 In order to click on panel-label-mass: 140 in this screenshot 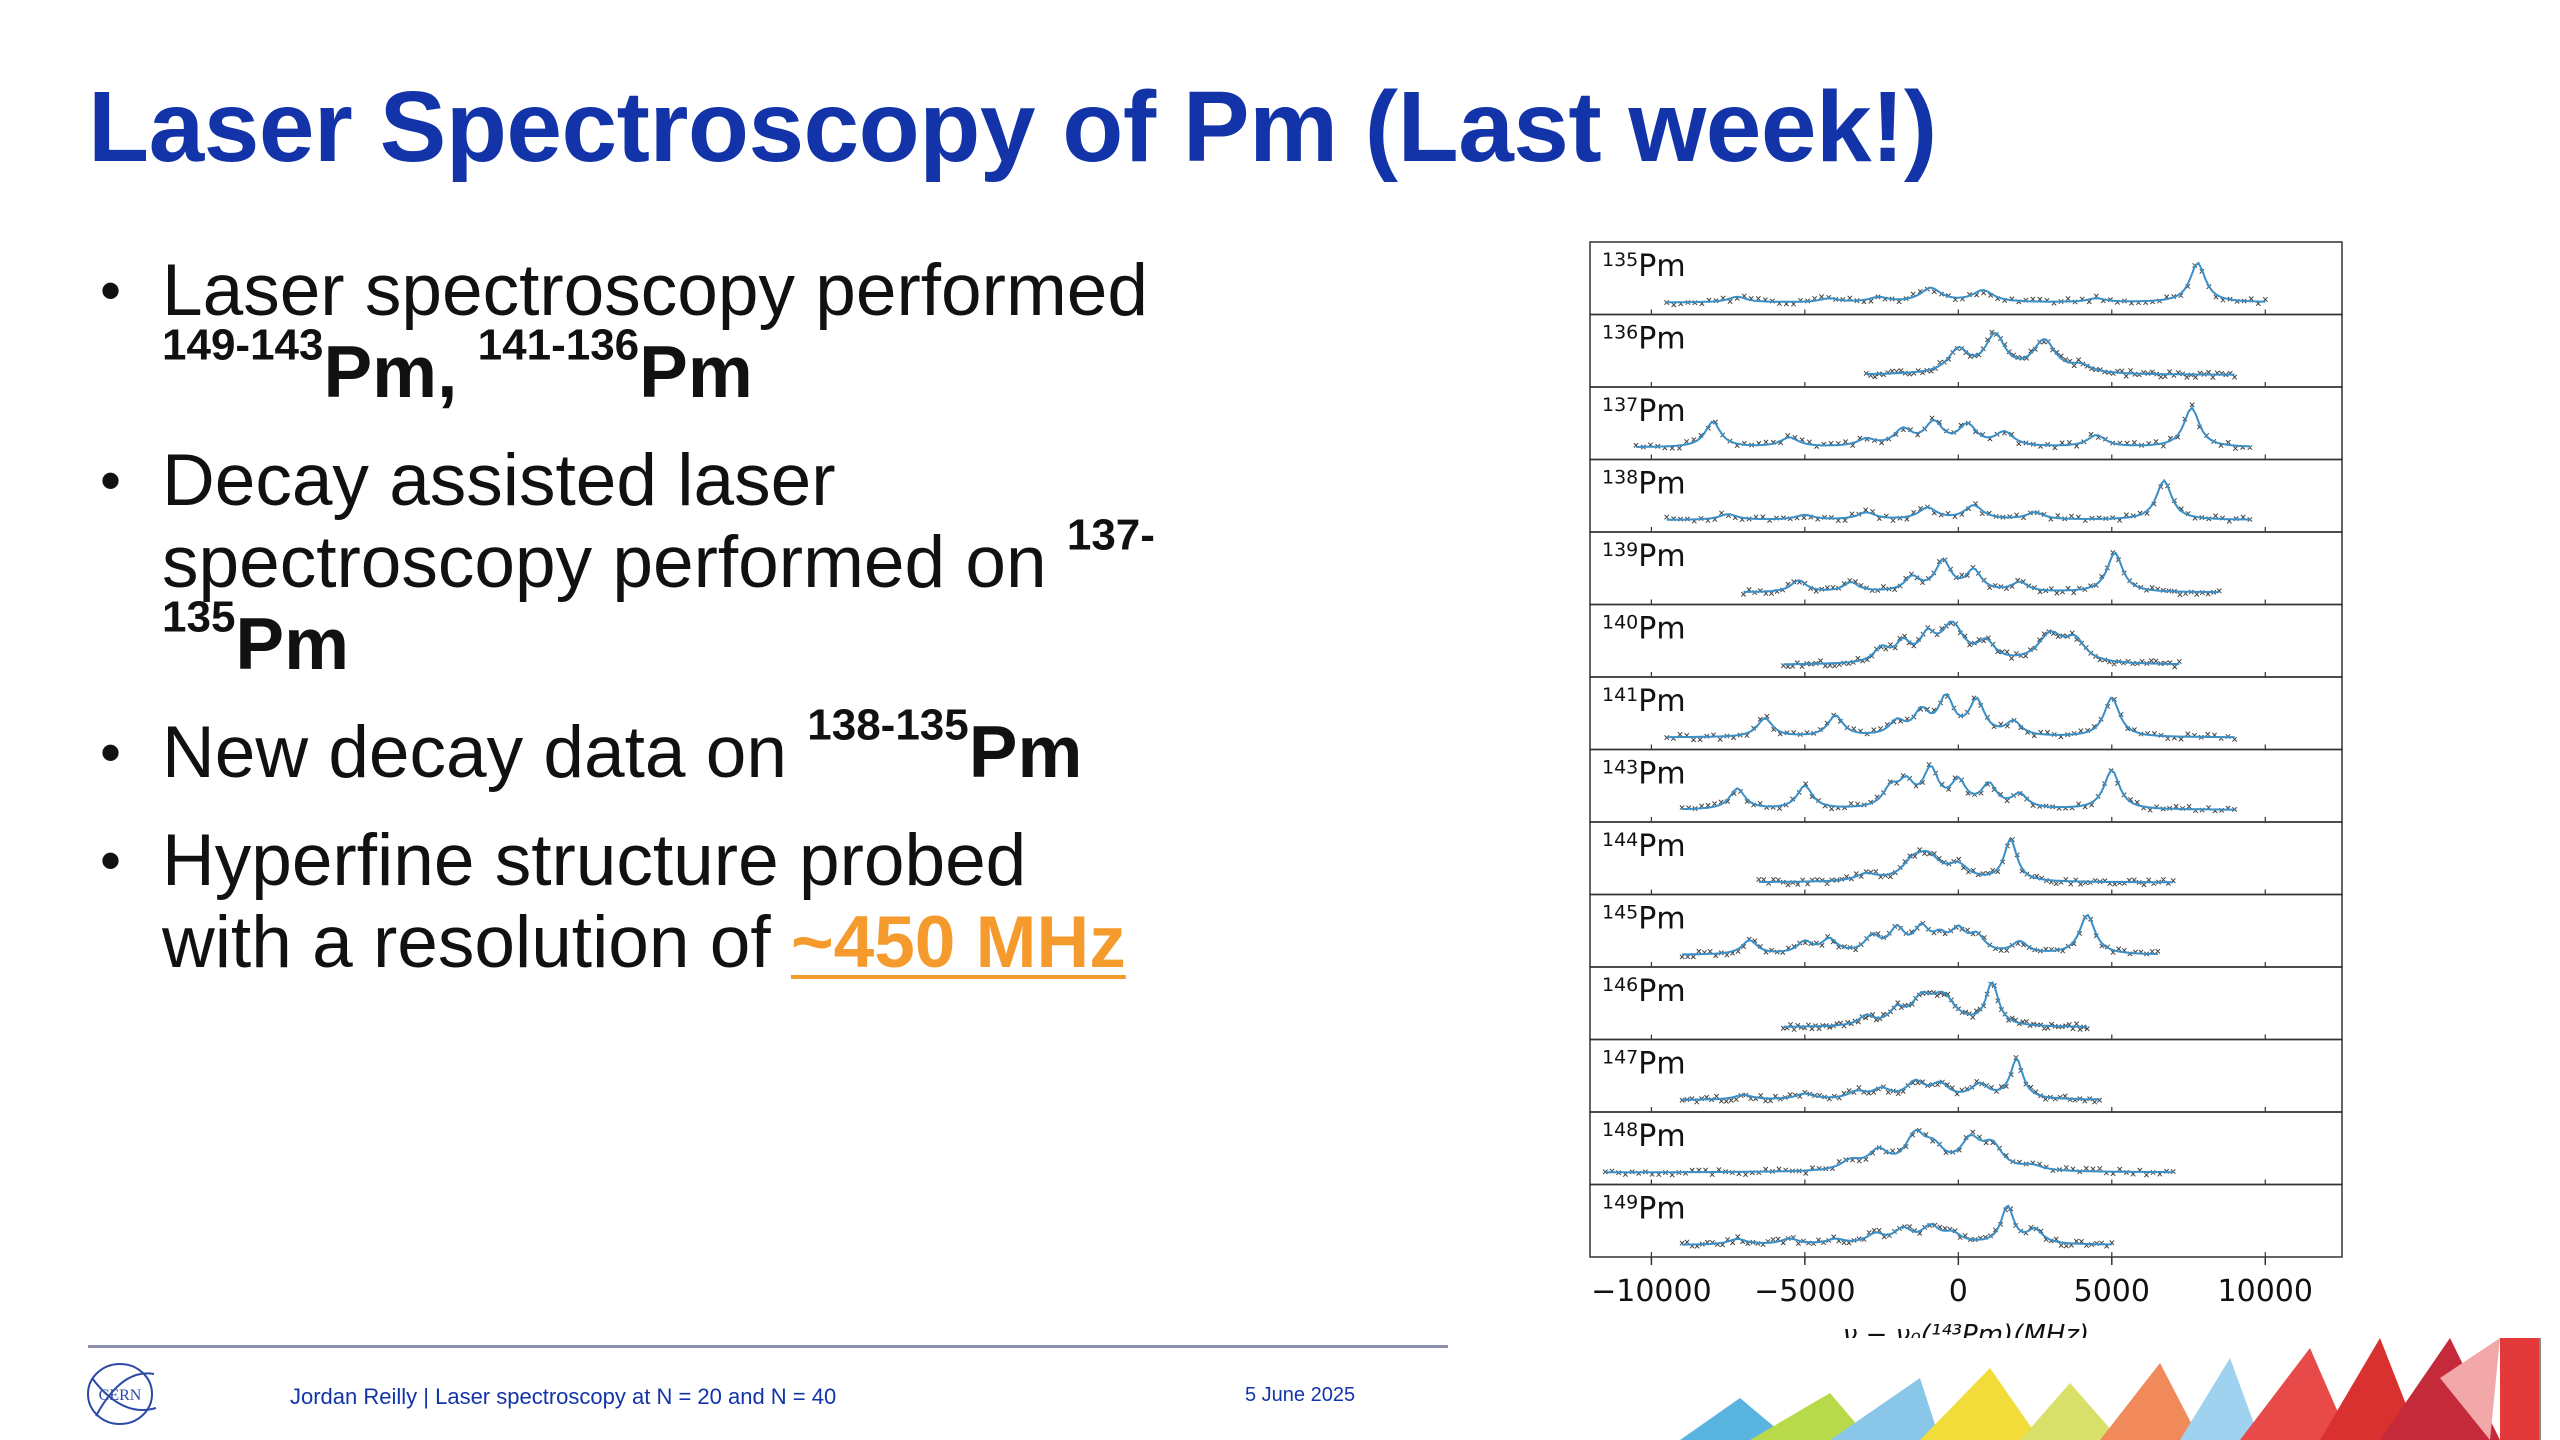, I will do `click(1620, 623)`.